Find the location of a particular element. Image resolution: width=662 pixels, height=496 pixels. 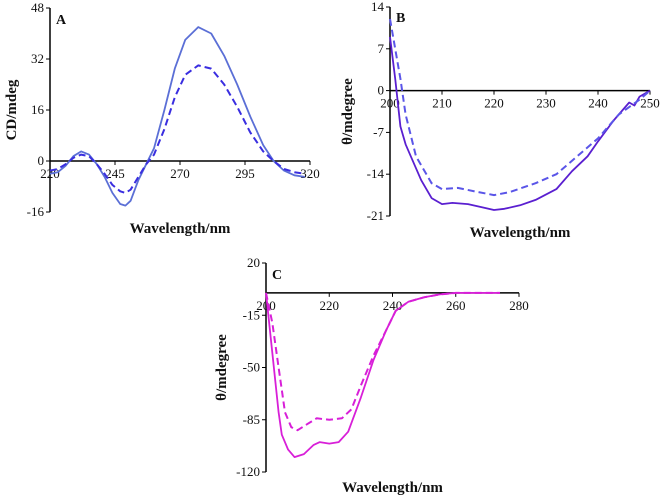

x-tick-label: 320 is located at coordinates (310, 173).